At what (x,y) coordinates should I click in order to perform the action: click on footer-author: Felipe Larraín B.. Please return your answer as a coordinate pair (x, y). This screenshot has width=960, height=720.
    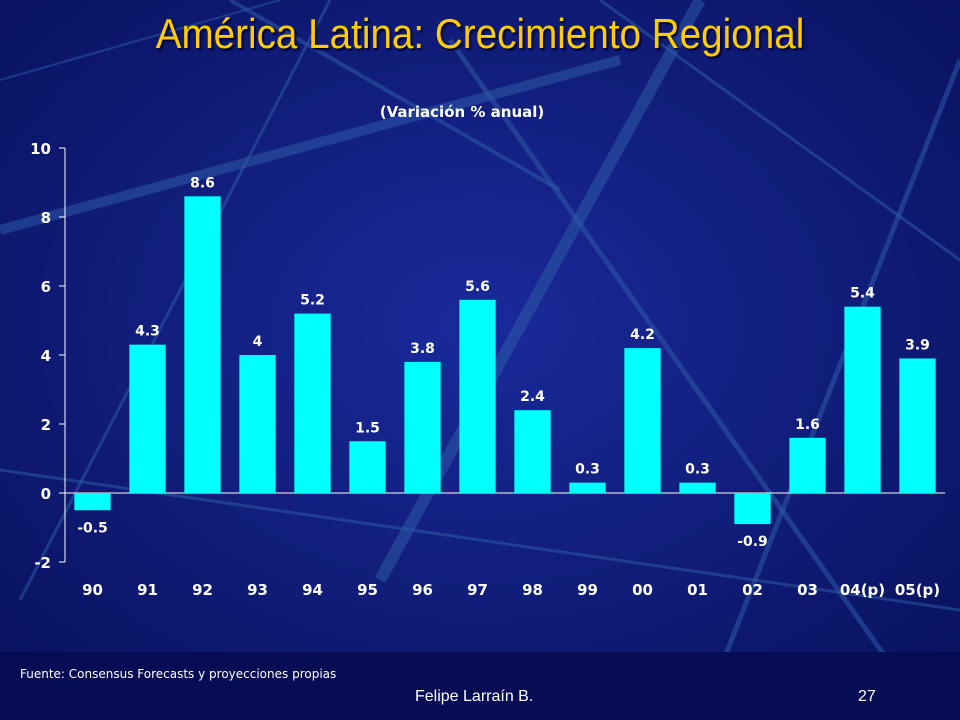
    Looking at the image, I should click on (474, 696).